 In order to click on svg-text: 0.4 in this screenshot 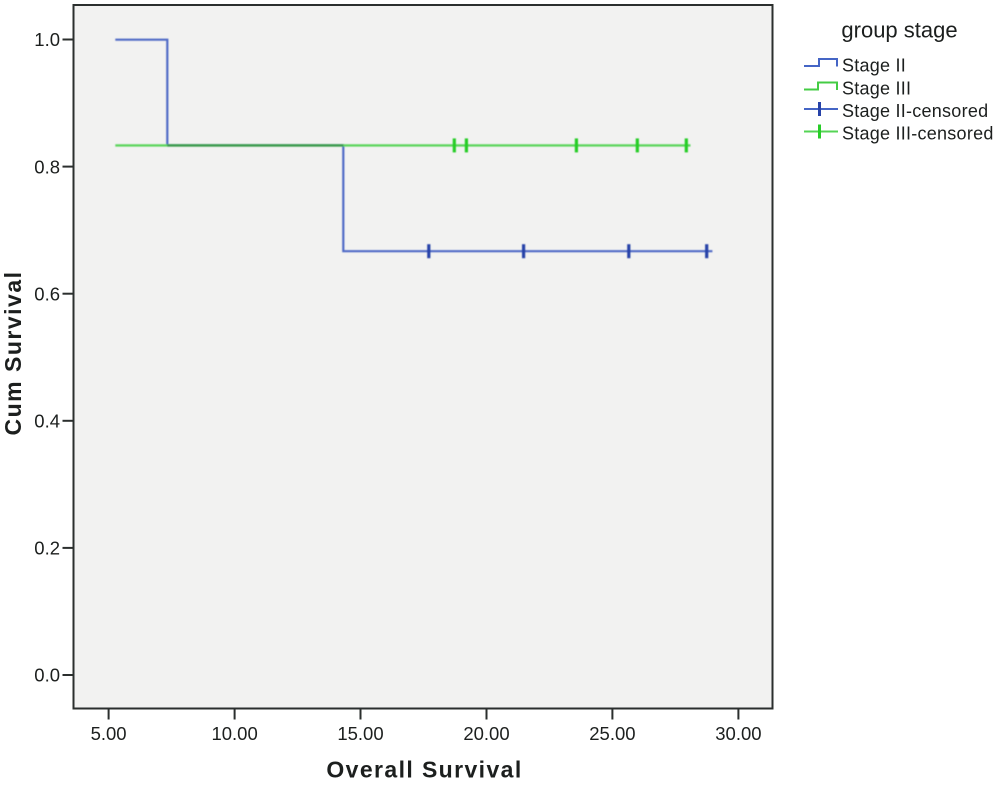, I will do `click(47, 421)`.